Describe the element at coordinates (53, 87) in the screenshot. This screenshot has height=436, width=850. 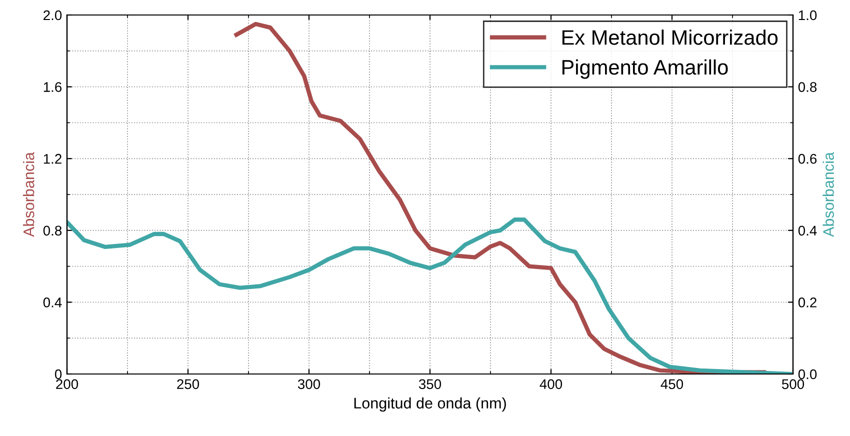
I see `y-tick-label: 1.6` at that location.